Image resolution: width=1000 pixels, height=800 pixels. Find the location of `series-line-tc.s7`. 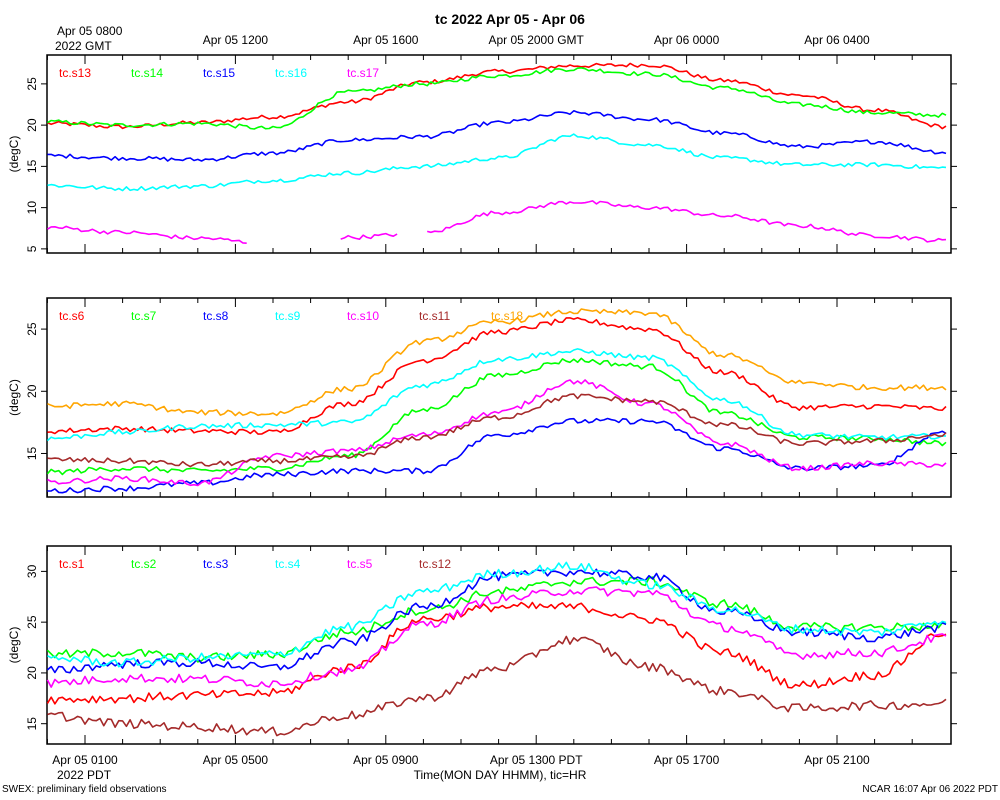

series-line-tc.s7 is located at coordinates (496, 416).